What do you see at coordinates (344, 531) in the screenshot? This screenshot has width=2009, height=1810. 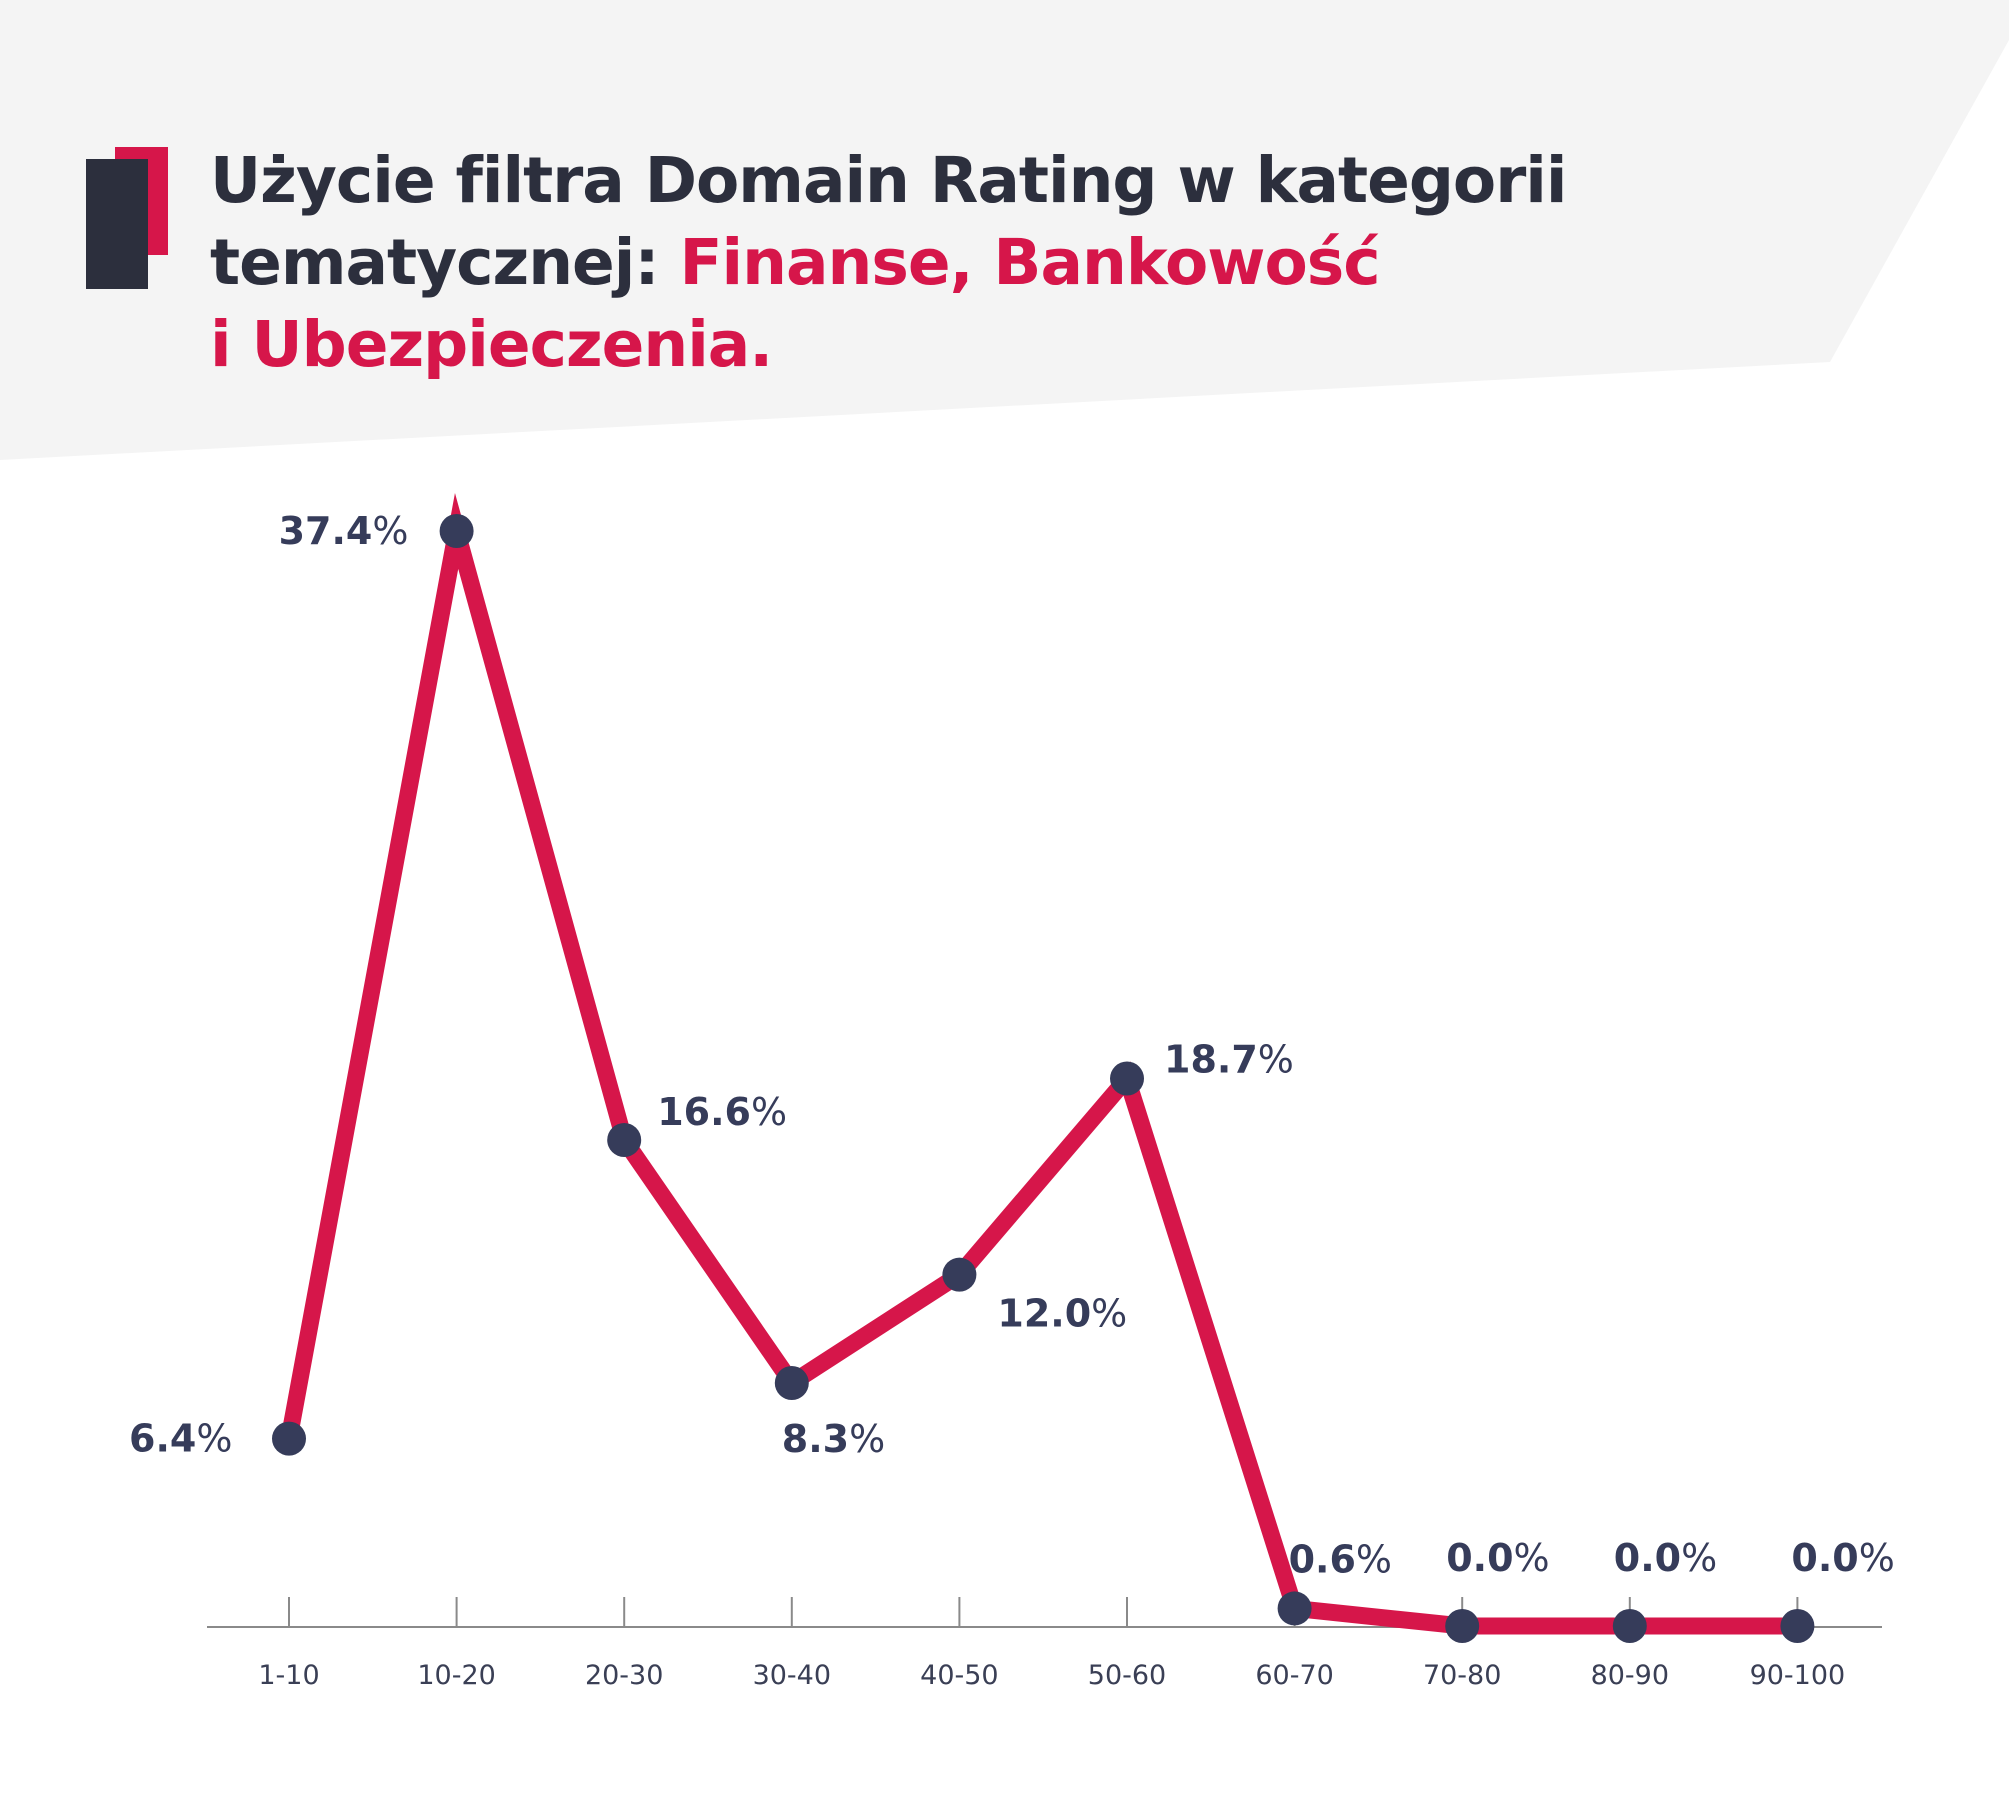 I see `data-label: 37.4%` at bounding box center [344, 531].